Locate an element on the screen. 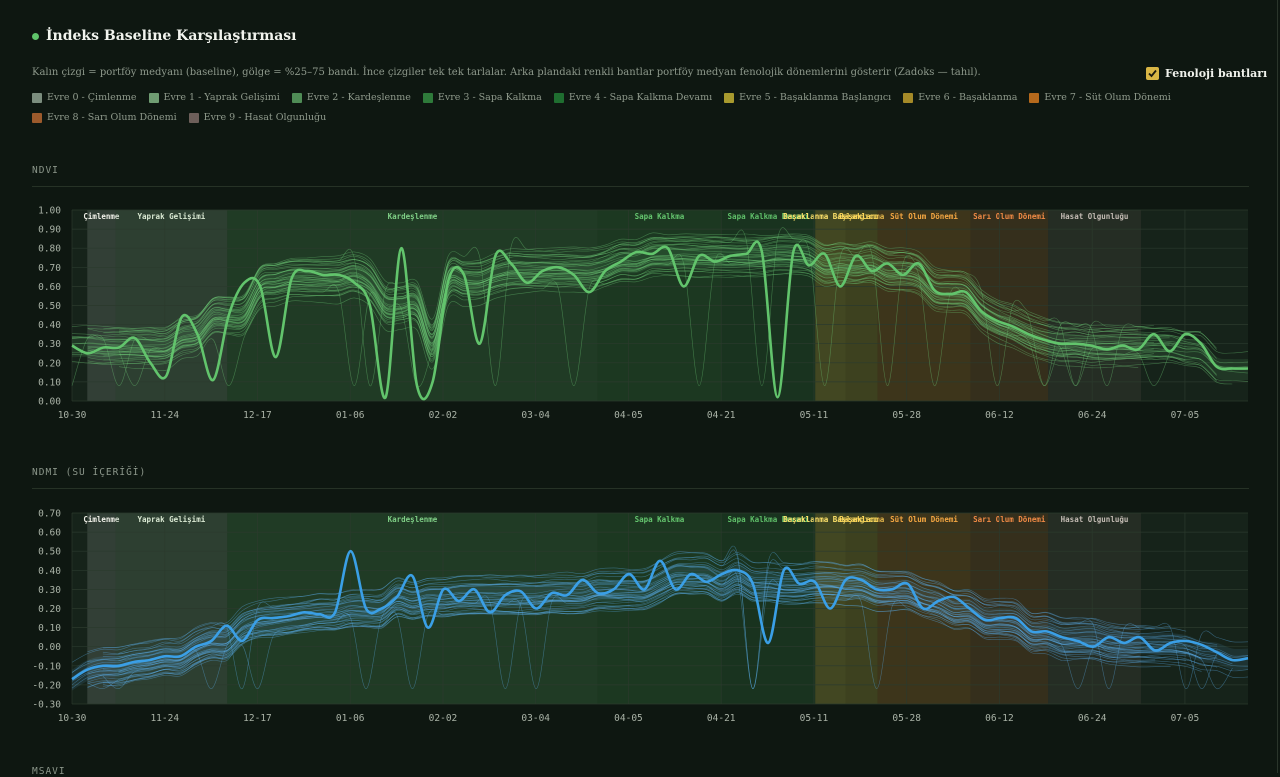  phenology-band-label: Süt Olum Dönemi is located at coordinates (924, 216).